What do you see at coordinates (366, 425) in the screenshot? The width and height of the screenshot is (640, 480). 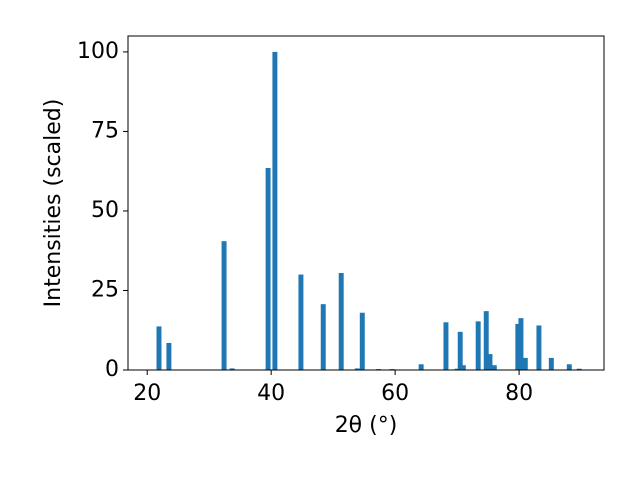 I see `x-axis-label: 2θ (°)` at bounding box center [366, 425].